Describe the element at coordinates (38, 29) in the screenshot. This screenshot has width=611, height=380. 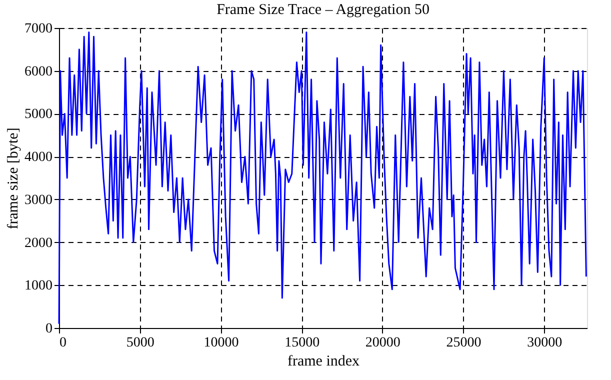
I see `y-tick-label: 7000` at that location.